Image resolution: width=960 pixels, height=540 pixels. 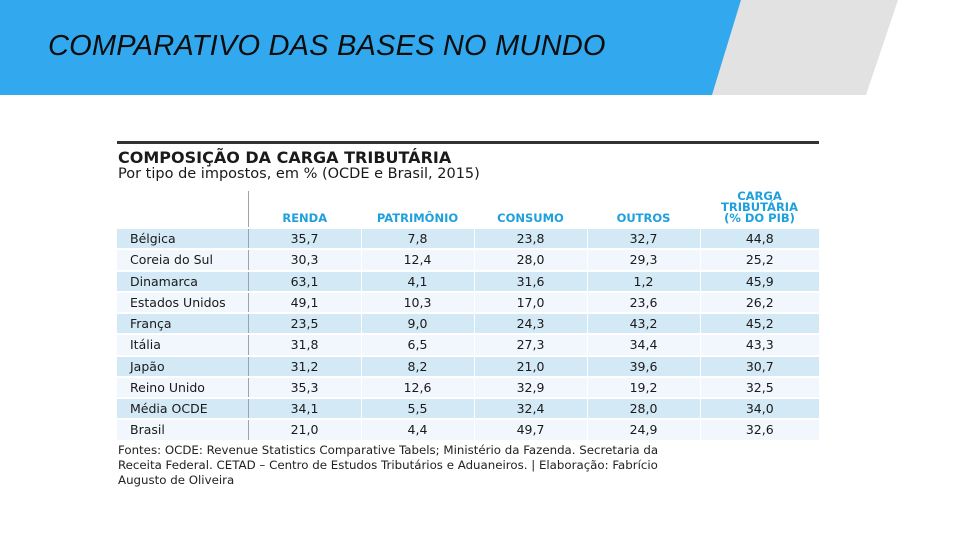 What do you see at coordinates (643, 301) in the screenshot?
I see `value-cell: 23,6` at bounding box center [643, 301].